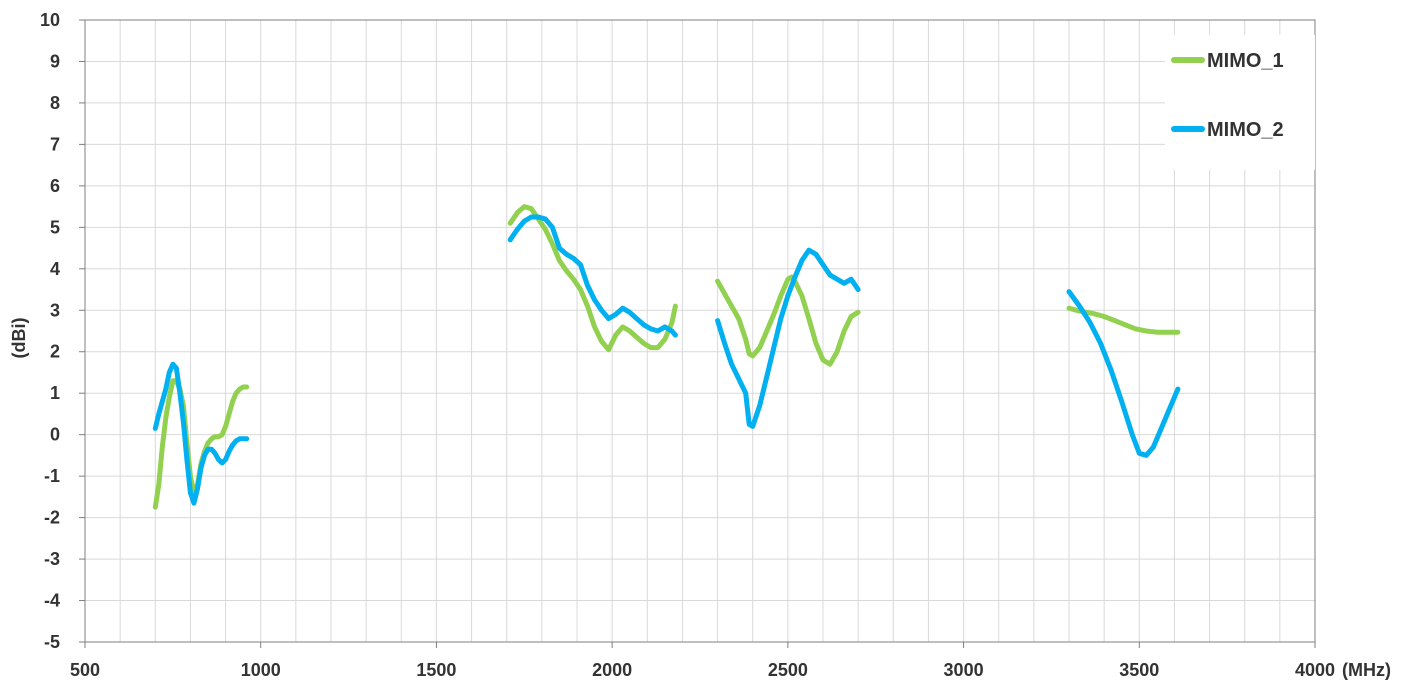 The image size is (1418, 682). Describe the element at coordinates (436, 670) in the screenshot. I see `x-tick-label: 1500` at that location.